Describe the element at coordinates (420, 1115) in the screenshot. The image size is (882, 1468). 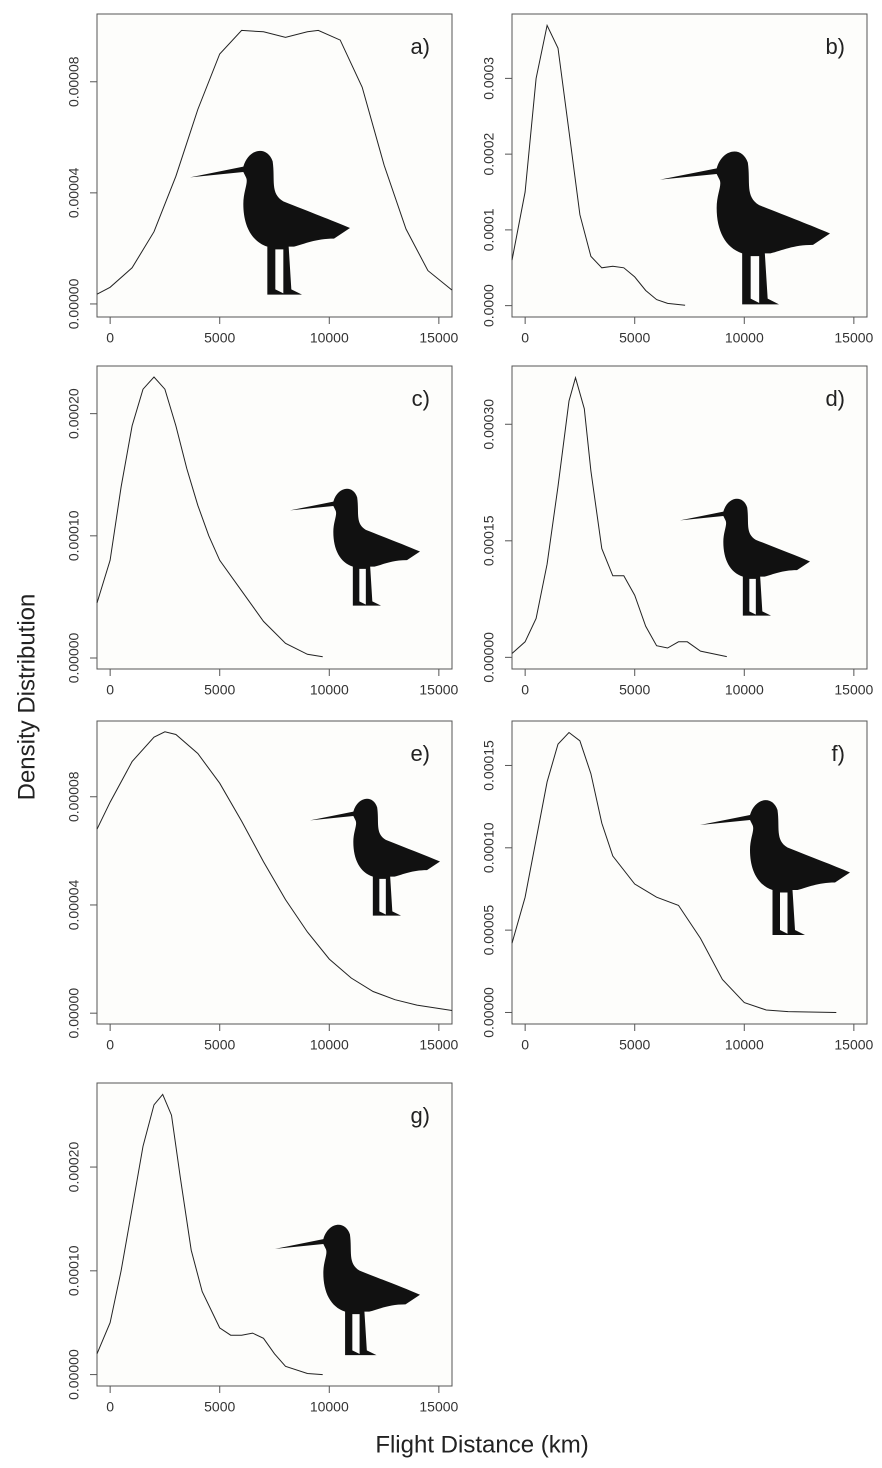
I see `panel-label: g)` at that location.